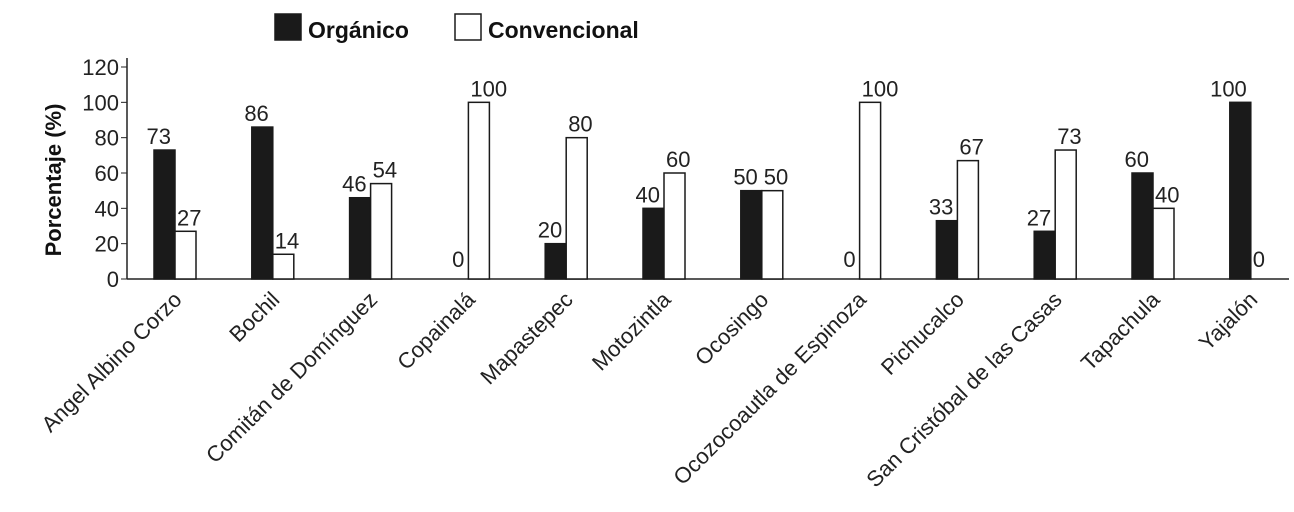 The width and height of the screenshot is (1294, 512). Describe the element at coordinates (678, 159) in the screenshot. I see `data-label-convencional: 60` at that location.